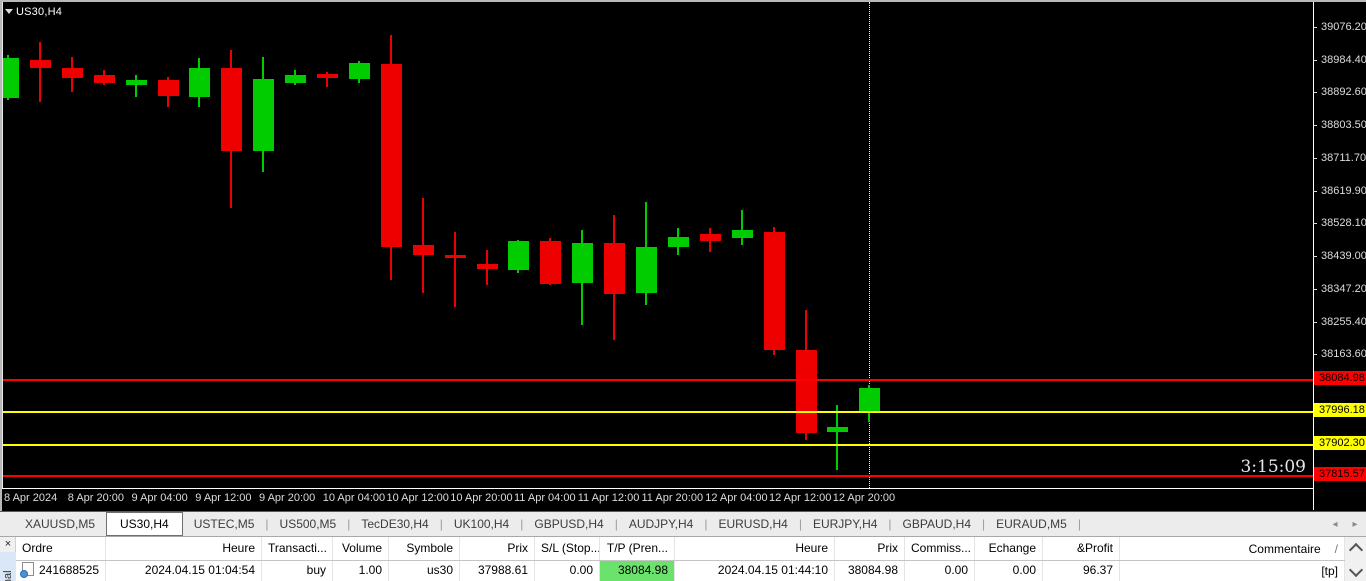  Describe the element at coordinates (1356, 550) in the screenshot. I see `scroll-up-icon` at that location.